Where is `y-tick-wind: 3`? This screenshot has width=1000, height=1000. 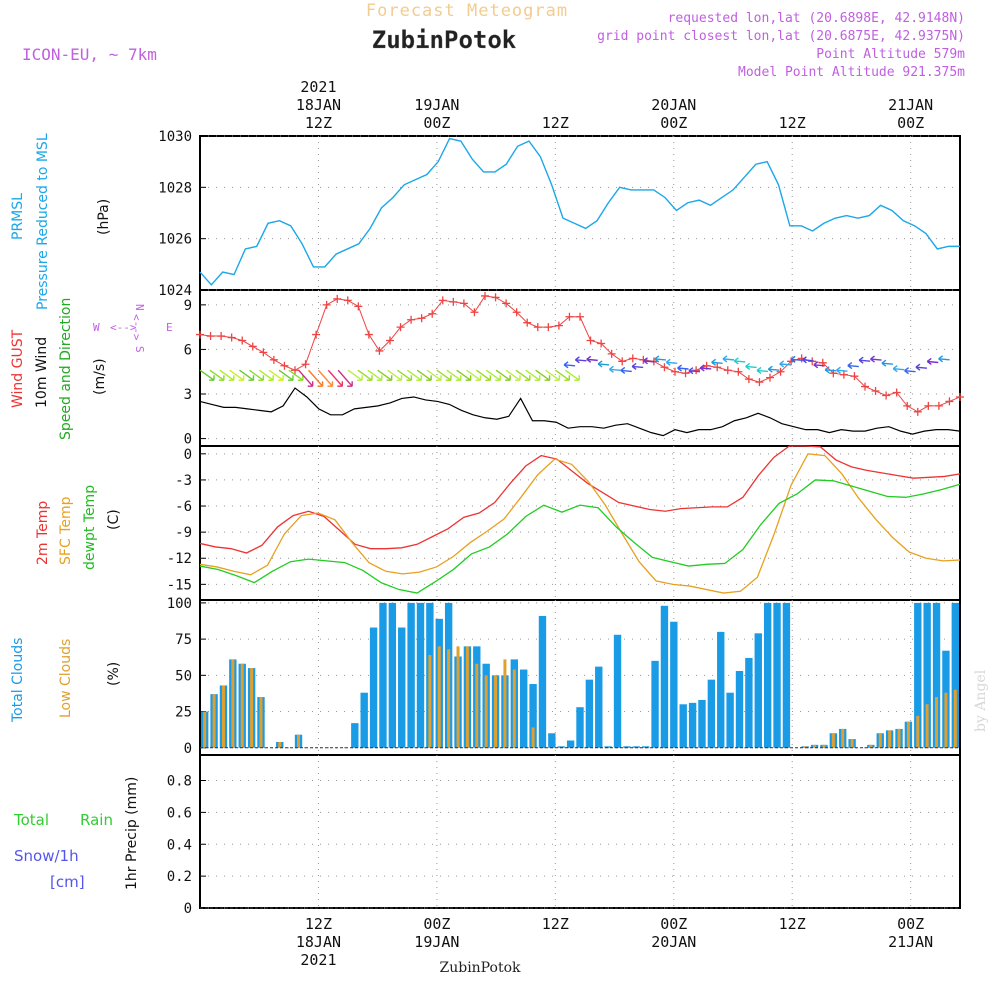
y-tick-wind: 3 is located at coordinates (188, 395).